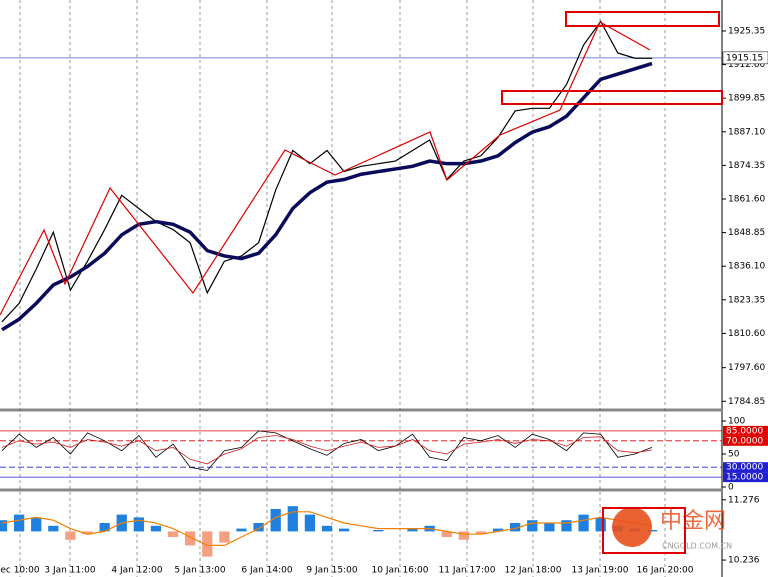 The image size is (768, 577). I want to click on x-tick-label: 13 Jan 19:00, so click(600, 571).